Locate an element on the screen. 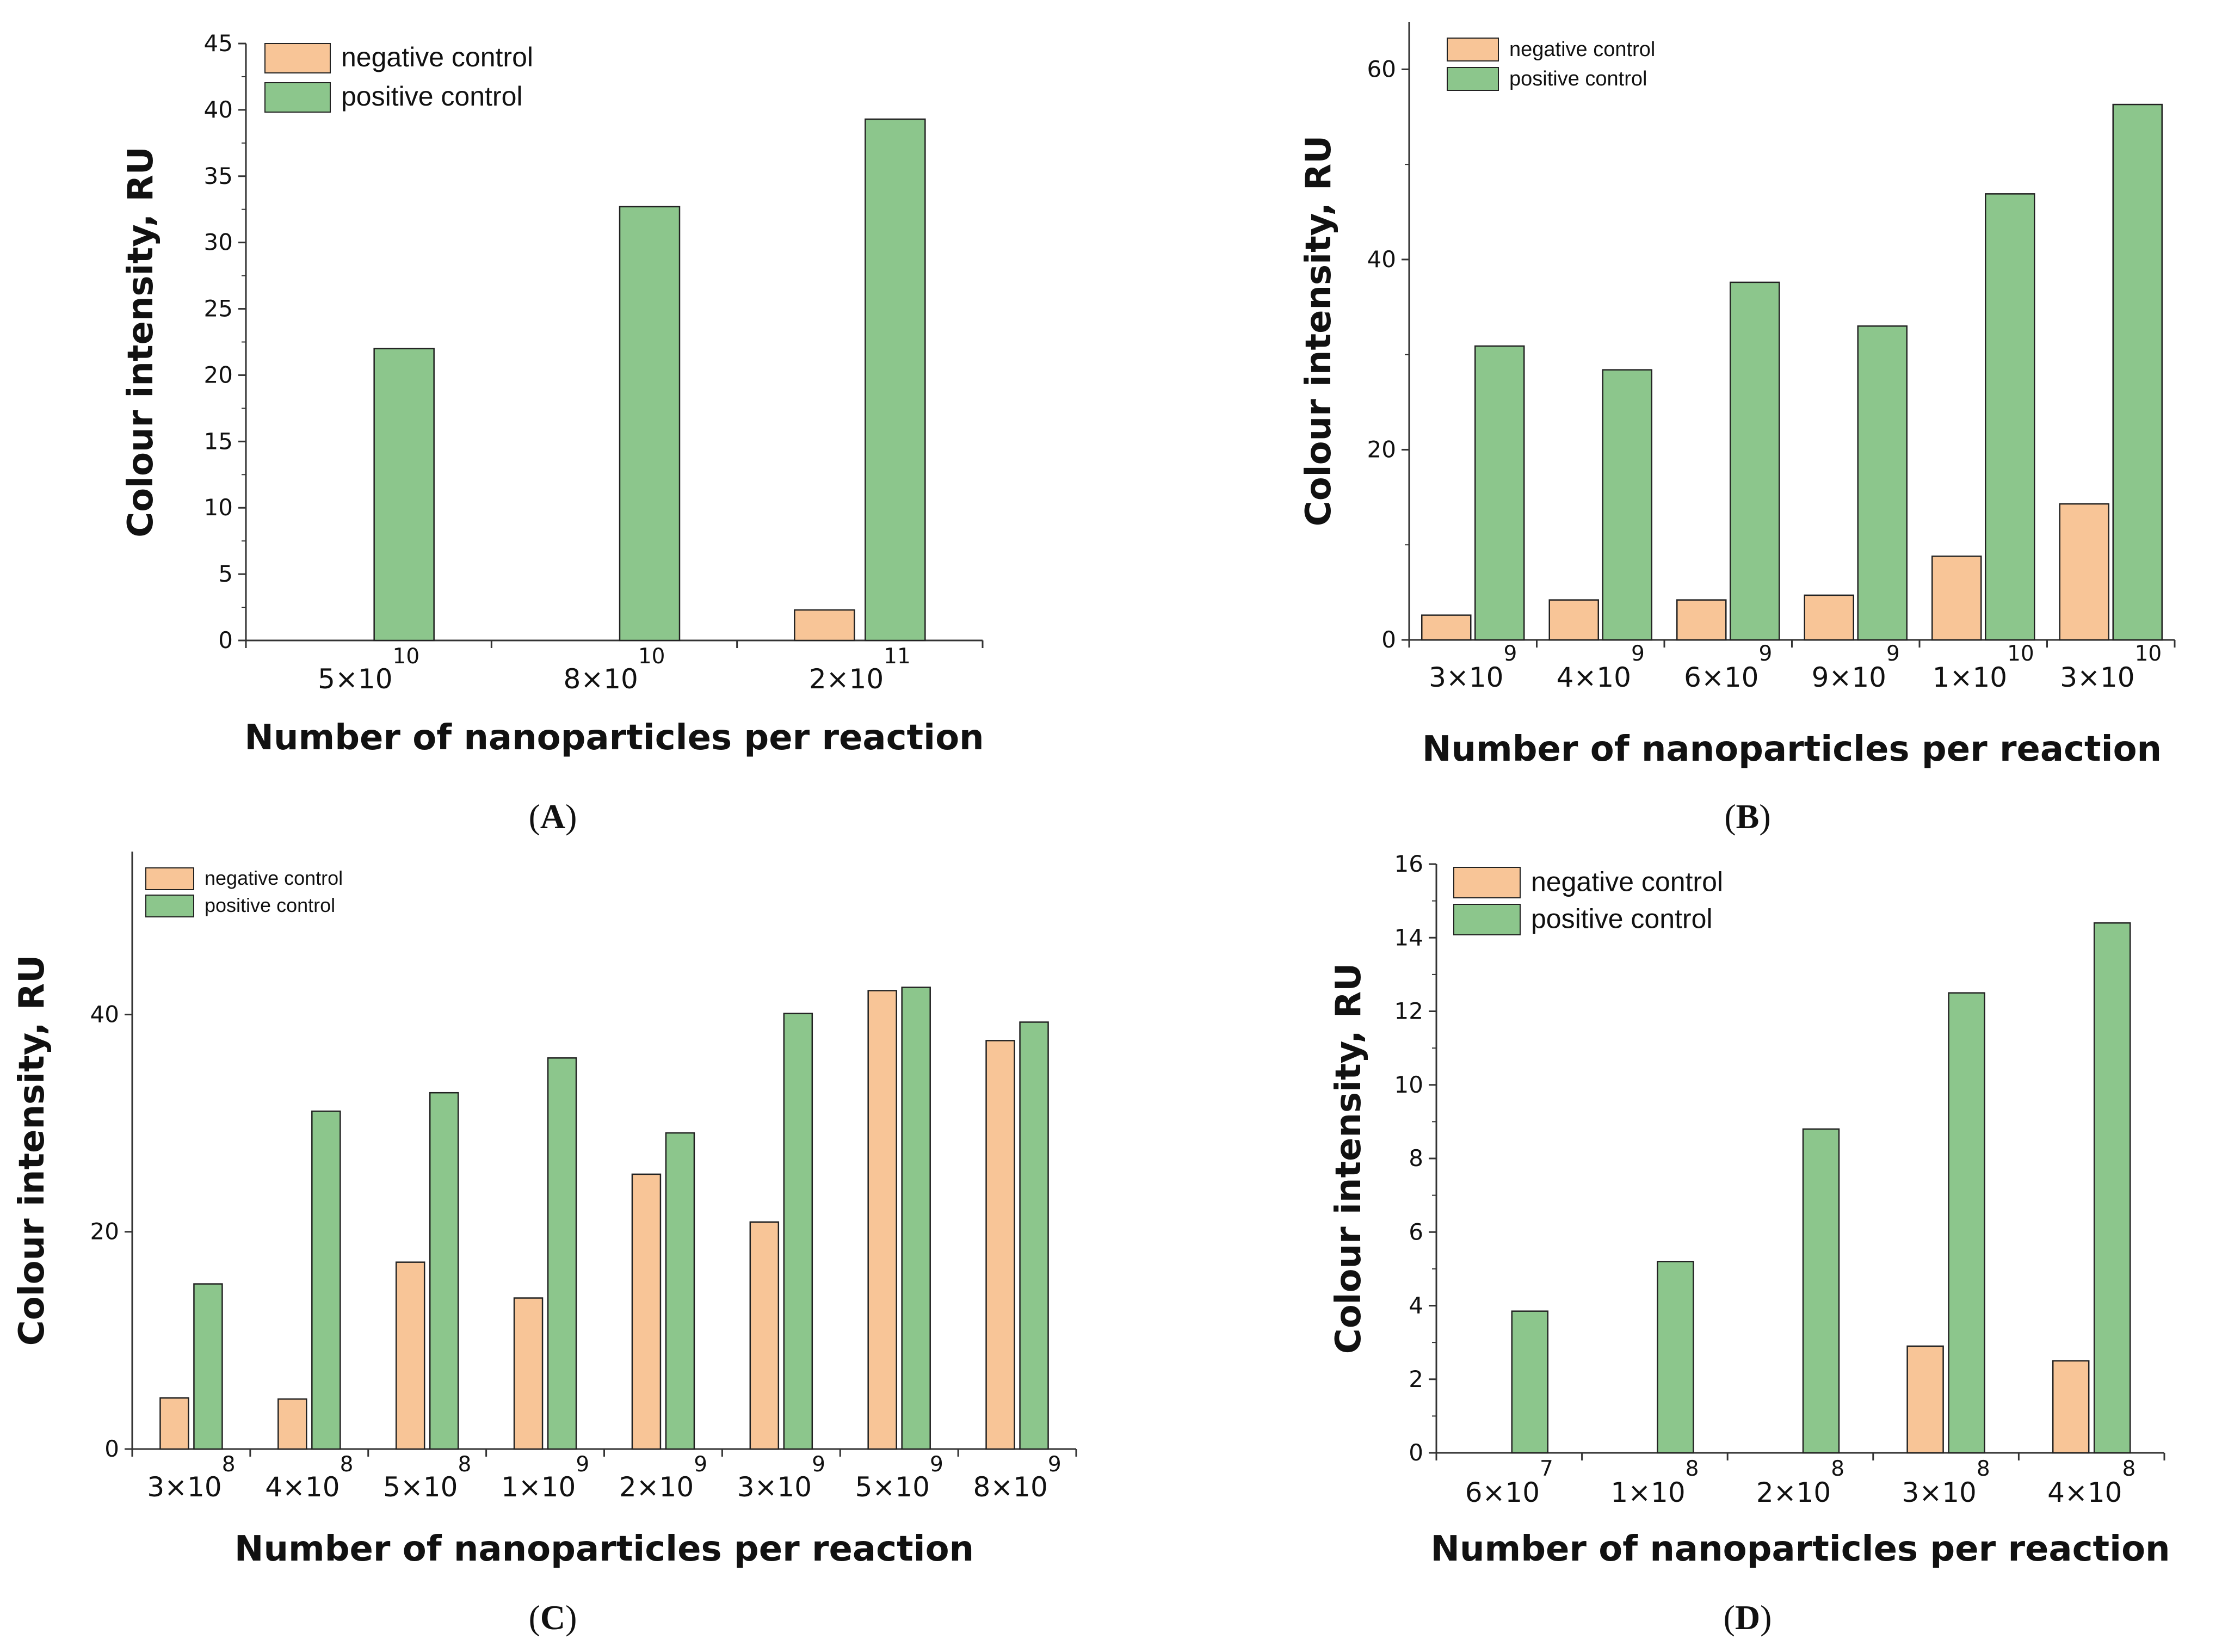  panel-label: (B) is located at coordinates (1747, 817).